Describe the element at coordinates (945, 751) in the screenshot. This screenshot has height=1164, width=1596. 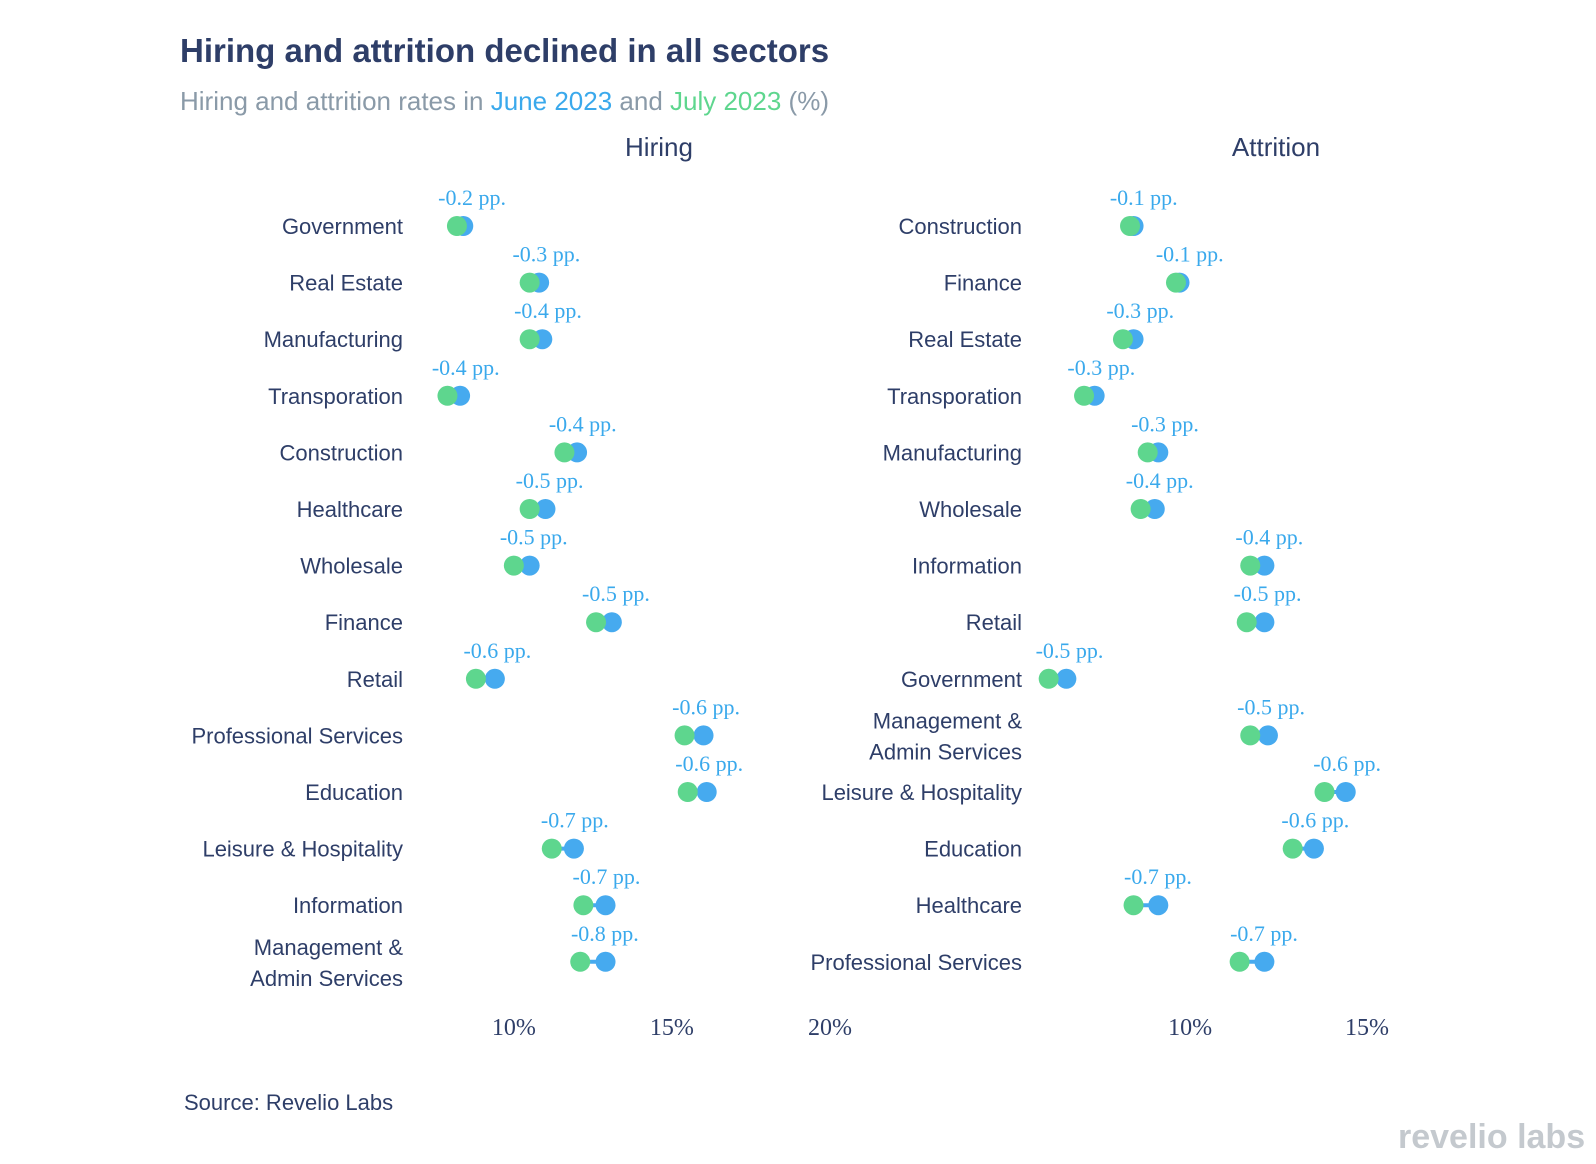
I see `attrition-category-label: Admin Services` at that location.